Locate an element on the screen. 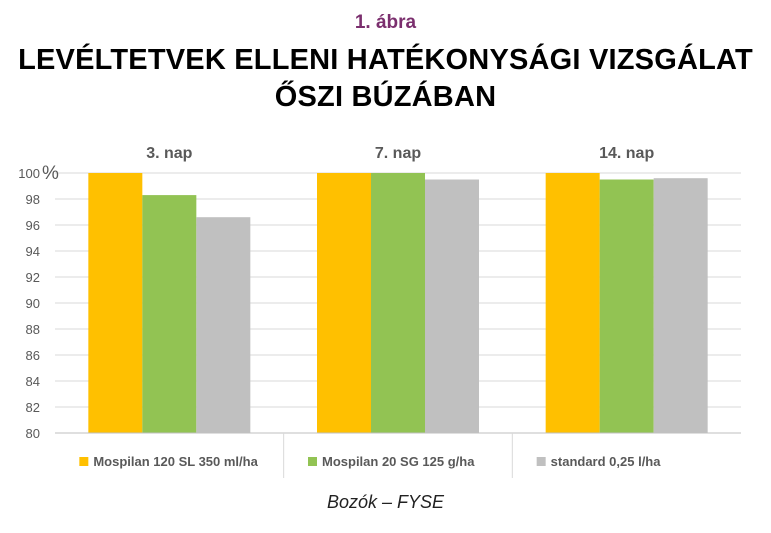 This screenshot has height=533, width=771. legend-label: Mospilan 20 SG 125 g/ha is located at coordinates (398, 461).